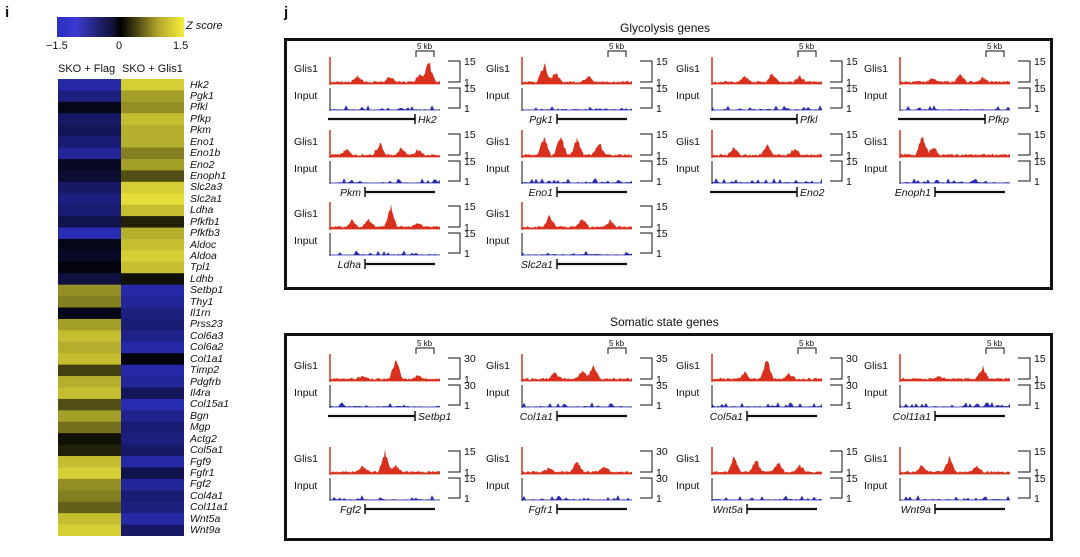 Image resolution: width=1080 pixels, height=557 pixels. Describe the element at coordinates (205, 518) in the screenshot. I see `heatmap-row-label: Wnt5a` at that location.